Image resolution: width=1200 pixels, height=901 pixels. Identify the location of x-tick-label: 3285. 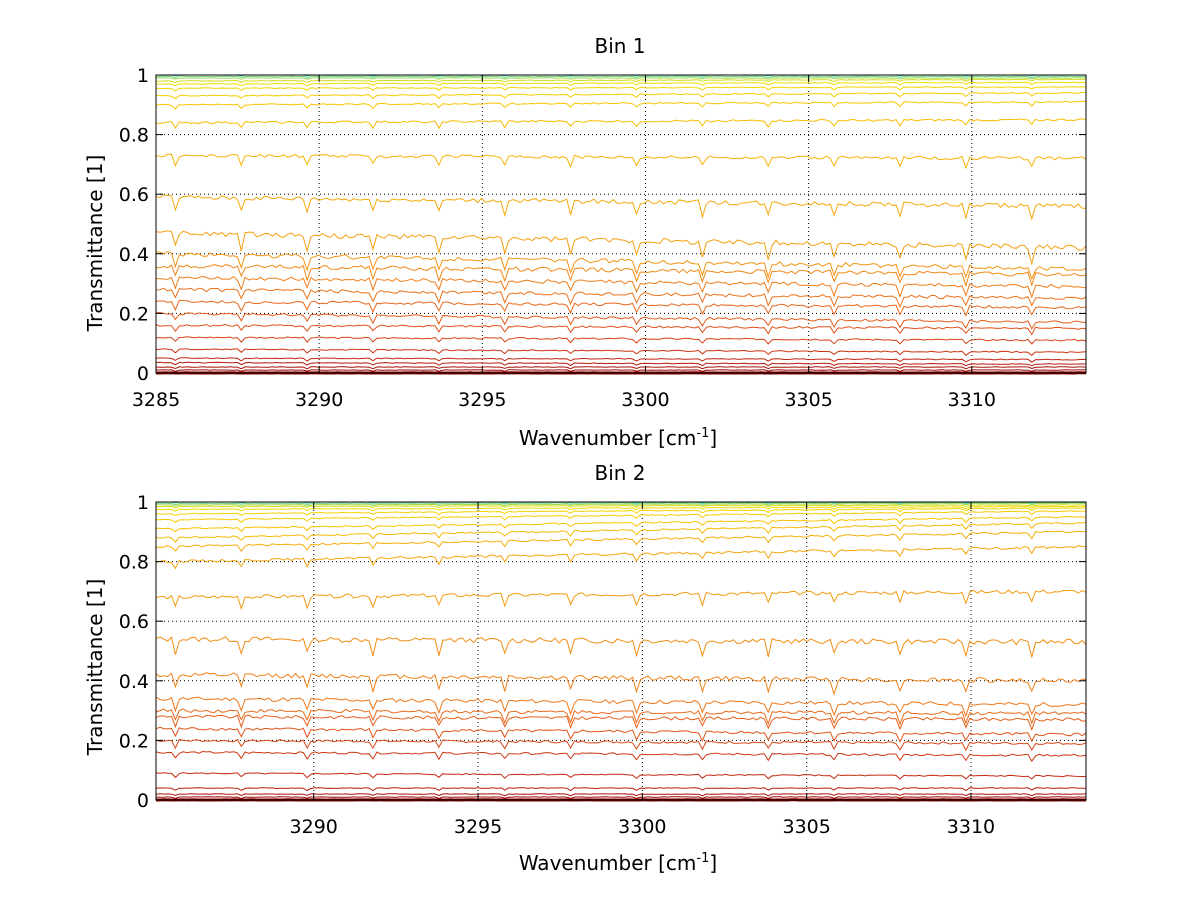
(156, 400).